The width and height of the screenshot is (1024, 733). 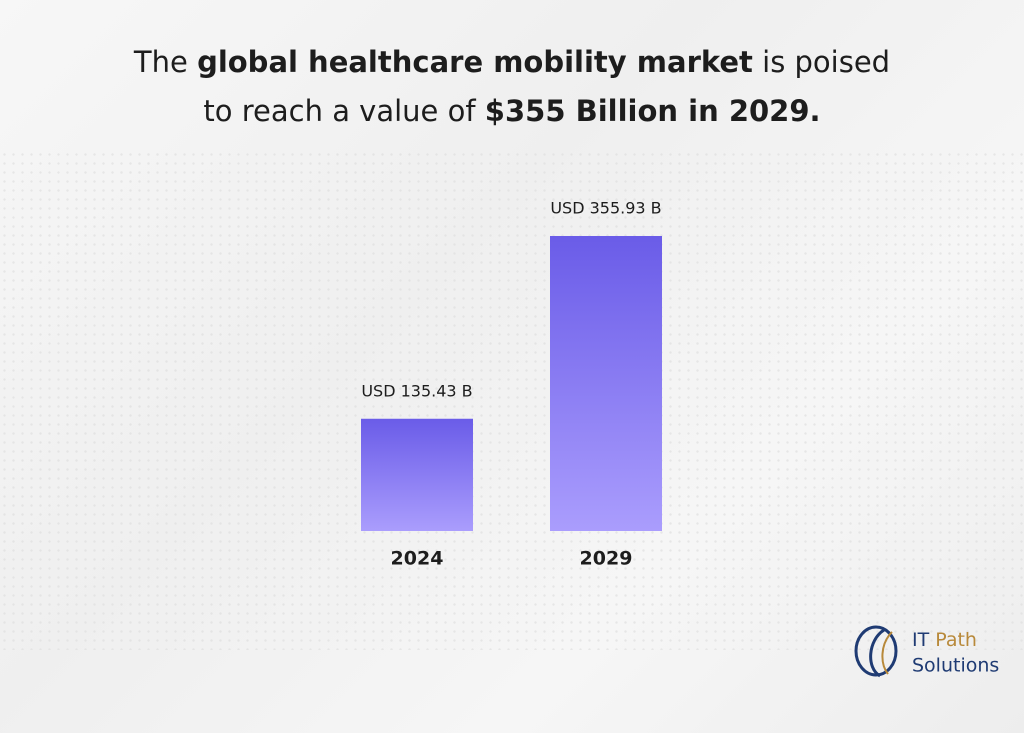 I want to click on logo-subtitle: Solutions, so click(x=955, y=666).